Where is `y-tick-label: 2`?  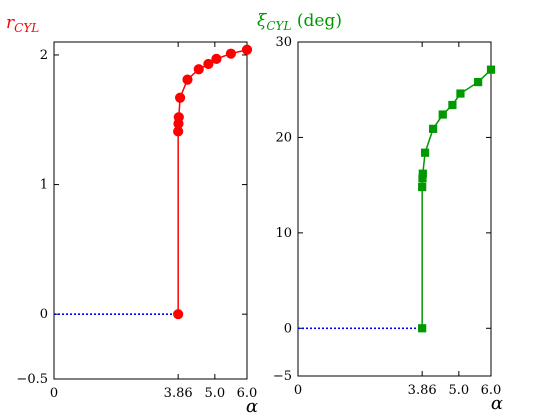
y-tick-label: 2 is located at coordinates (44, 55).